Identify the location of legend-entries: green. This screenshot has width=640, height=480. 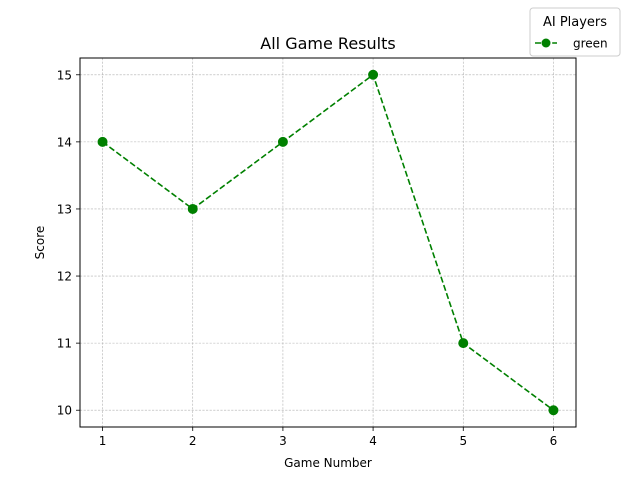
(571, 44).